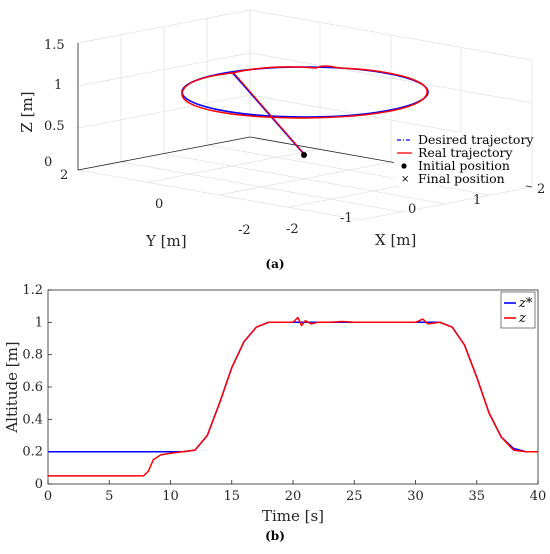  What do you see at coordinates (54, 126) in the screenshot?
I see `z-tick-05: 0.5` at bounding box center [54, 126].